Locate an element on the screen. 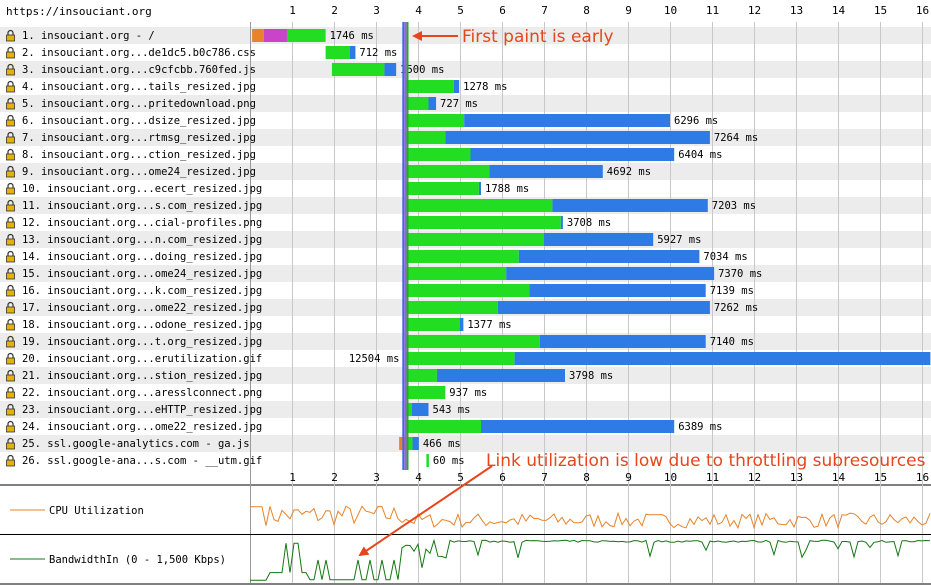 The image size is (931, 585). tick-label-top: 7 is located at coordinates (544, 10).